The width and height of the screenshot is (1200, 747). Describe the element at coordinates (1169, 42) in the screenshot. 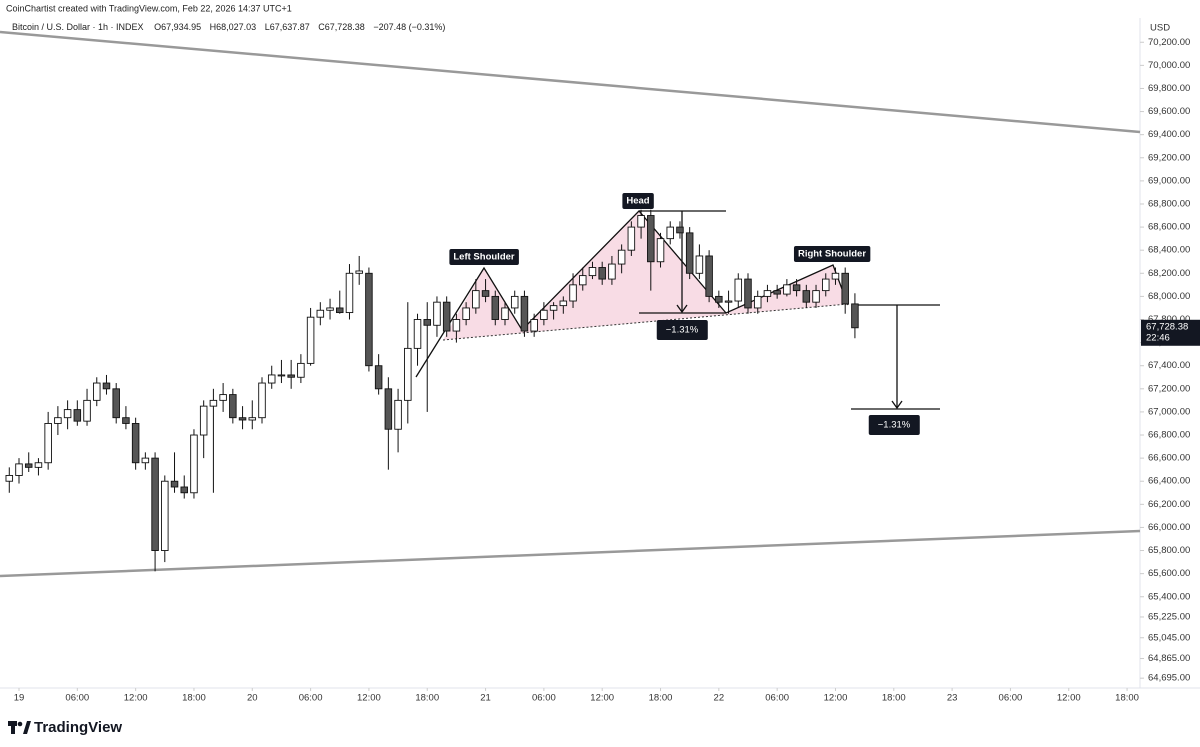

I see `y-tick-label: 70,200.00` at that location.